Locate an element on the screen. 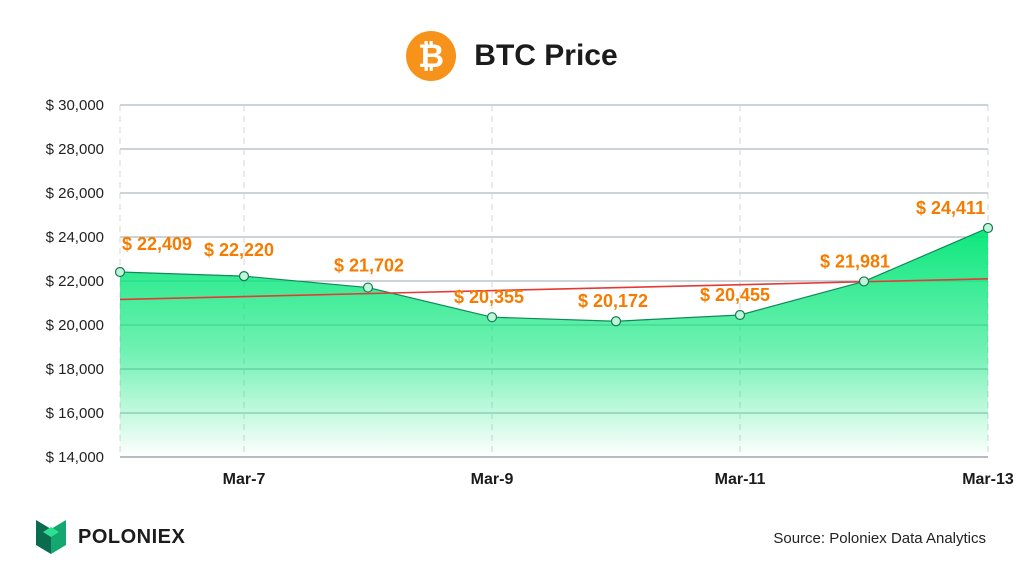 The height and width of the screenshot is (576, 1024). poloniex-logo: POLONIEX is located at coordinates (110, 537).